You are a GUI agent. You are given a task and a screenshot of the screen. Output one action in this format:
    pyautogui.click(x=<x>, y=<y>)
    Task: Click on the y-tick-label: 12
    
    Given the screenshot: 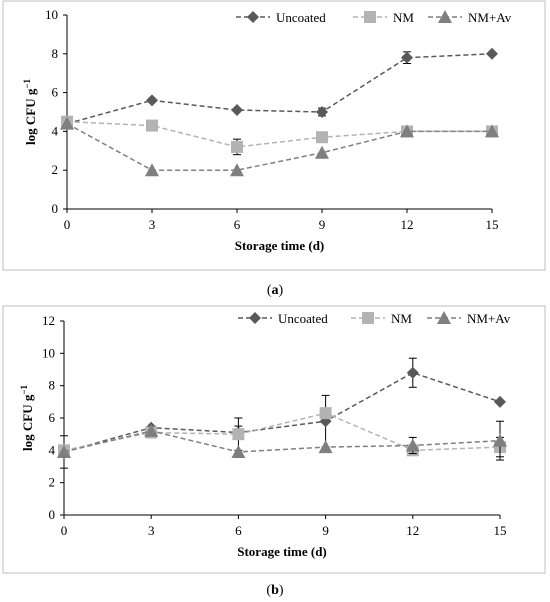 What is the action you would take?
    pyautogui.click(x=48, y=320)
    